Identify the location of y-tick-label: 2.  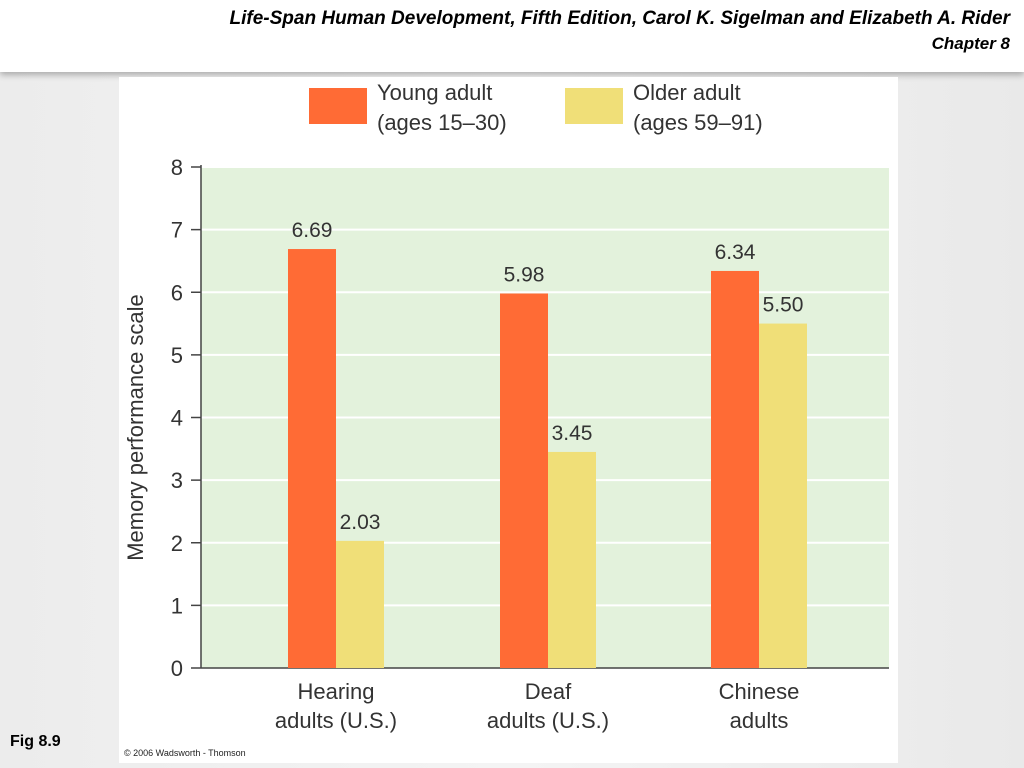
(177, 543).